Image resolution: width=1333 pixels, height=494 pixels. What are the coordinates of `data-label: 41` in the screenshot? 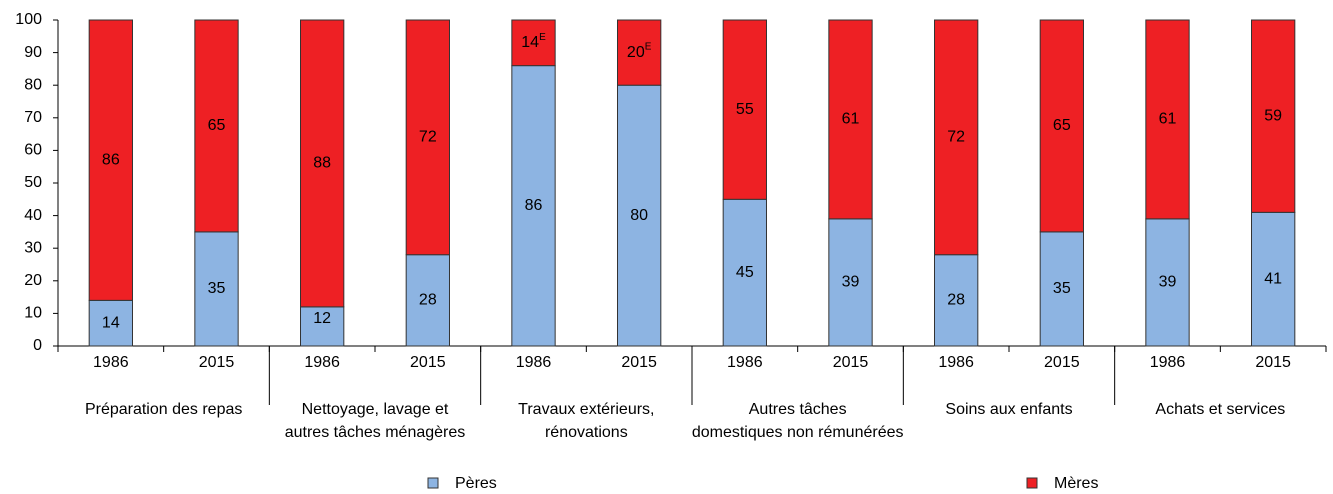 It's located at (1273, 278).